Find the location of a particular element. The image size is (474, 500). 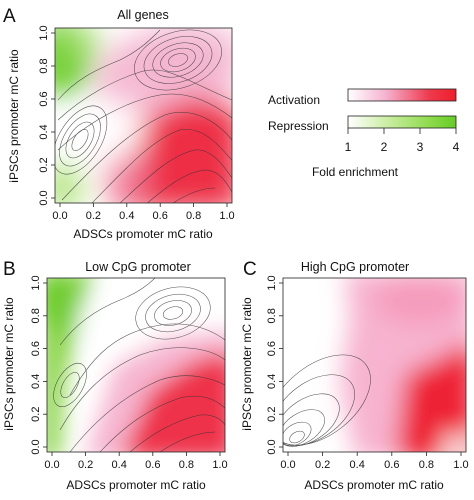

legend-tick-label: 4 is located at coordinates (456, 147).